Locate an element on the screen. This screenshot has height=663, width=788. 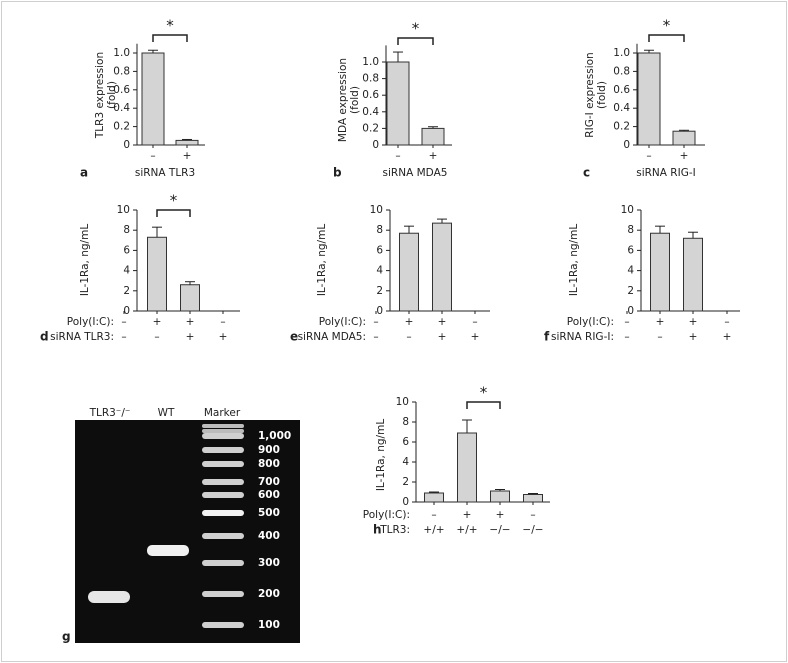
significance-bracket is located at coordinates (415, 41).